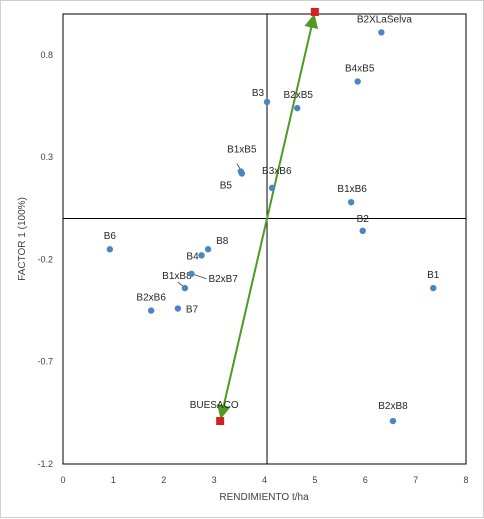  What do you see at coordinates (214, 480) in the screenshot?
I see `x-tick-label: 3` at bounding box center [214, 480].